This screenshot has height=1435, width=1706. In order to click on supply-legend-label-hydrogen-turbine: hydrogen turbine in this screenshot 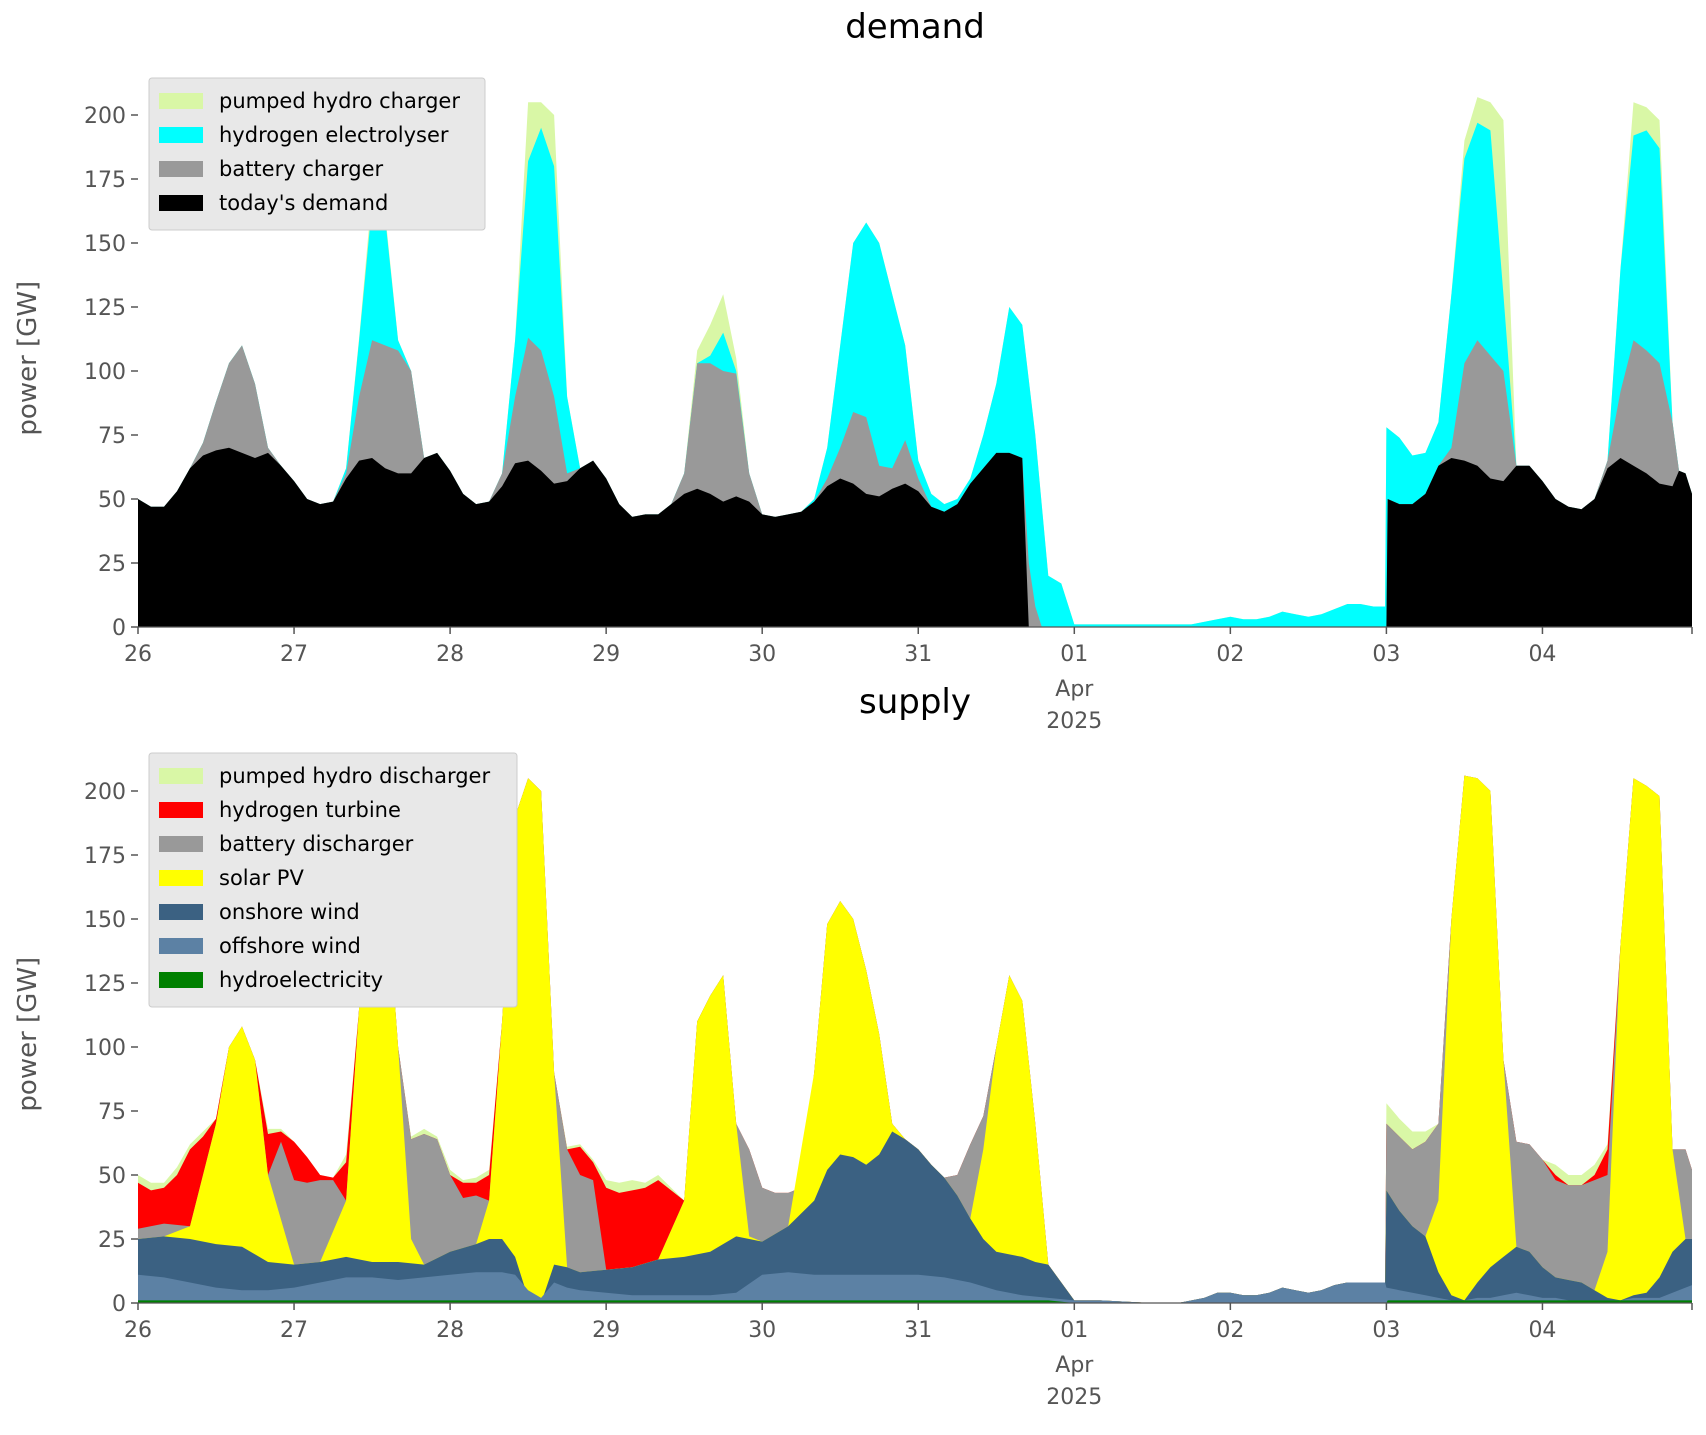, I will do `click(310, 810)`.